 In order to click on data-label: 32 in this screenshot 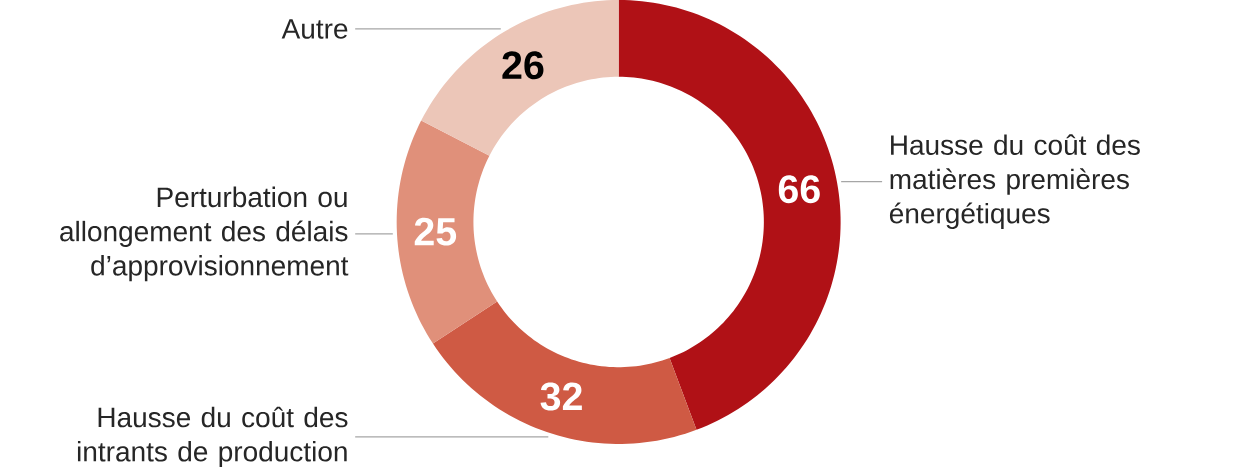, I will do `click(561, 396)`.